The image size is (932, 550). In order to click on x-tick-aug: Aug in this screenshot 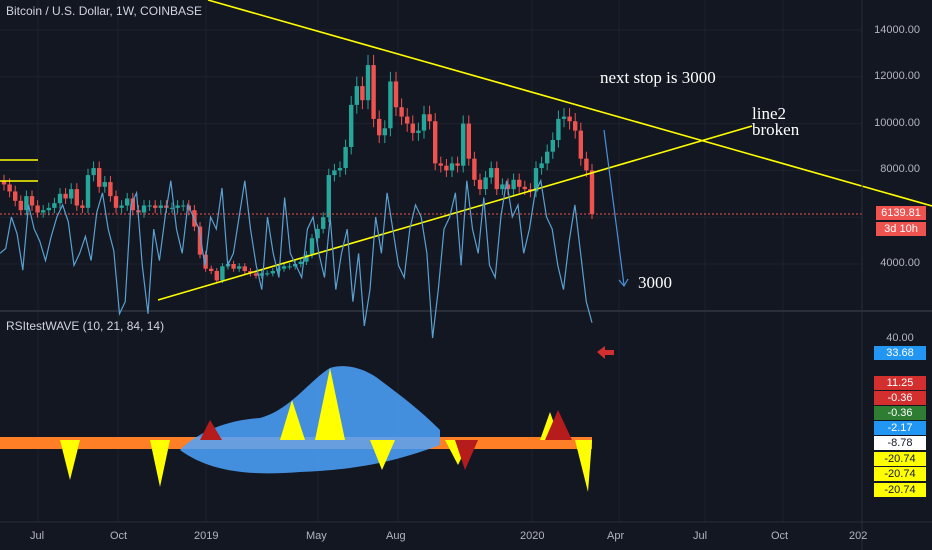, I will do `click(396, 536)`.